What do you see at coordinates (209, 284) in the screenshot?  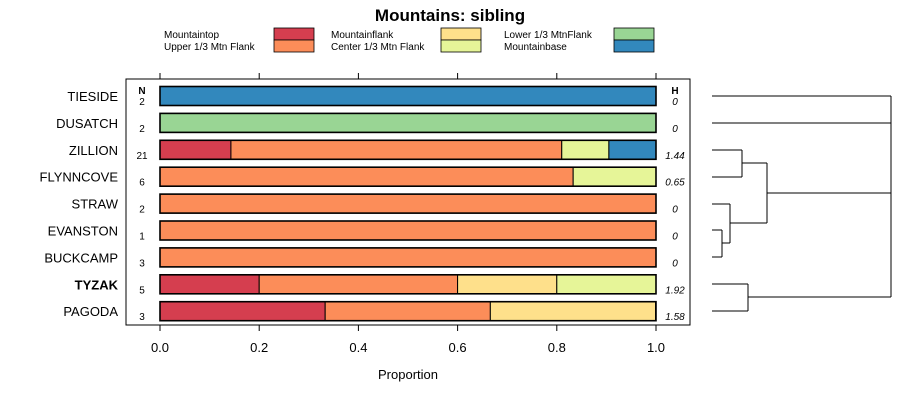 I see `bar-segment-tyzak-mountaintop` at bounding box center [209, 284].